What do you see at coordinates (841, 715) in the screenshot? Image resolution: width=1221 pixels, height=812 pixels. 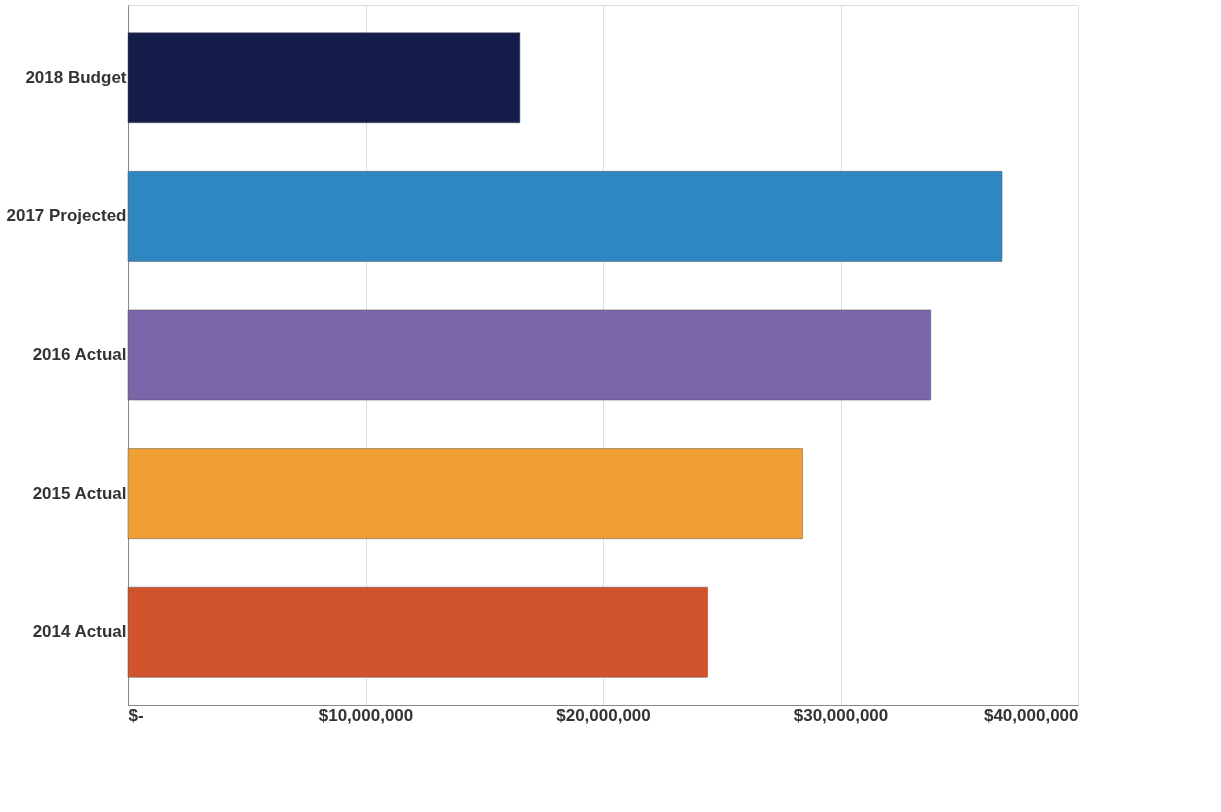 I see `x-tick-label: $30,000,000` at bounding box center [841, 715].